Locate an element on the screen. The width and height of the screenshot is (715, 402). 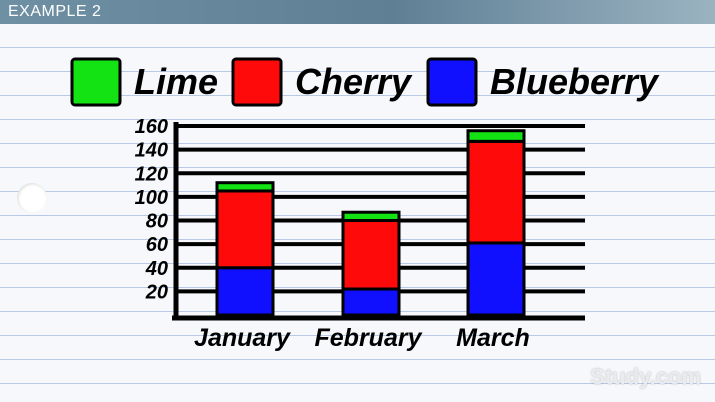
y-tick-label-140: 140 is located at coordinates (151, 151).